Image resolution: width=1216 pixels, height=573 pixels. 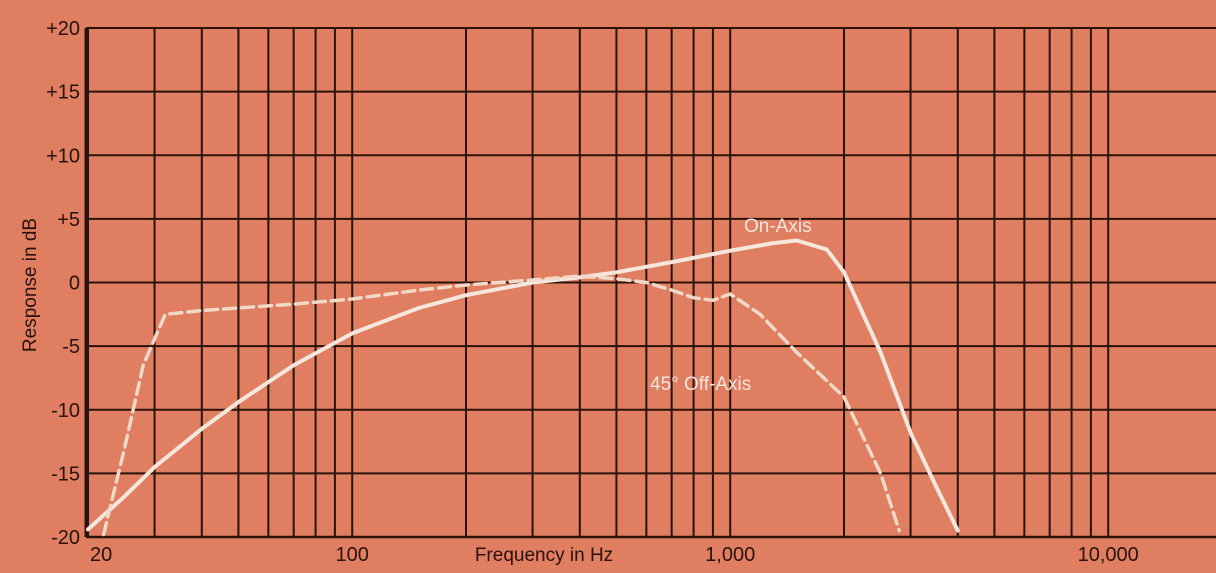 What do you see at coordinates (65, 538) in the screenshot?
I see `y-tick-label: -20` at bounding box center [65, 538].